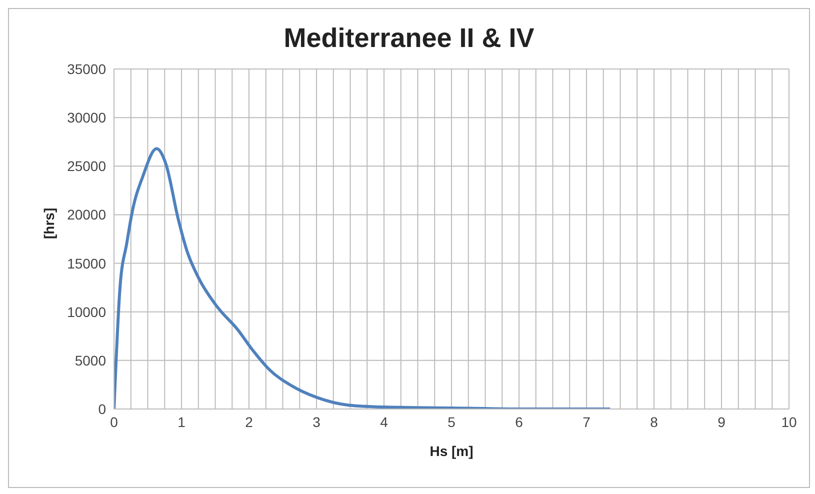 Image resolution: width=815 pixels, height=494 pixels. I want to click on x-tick-label: 0, so click(114, 422).